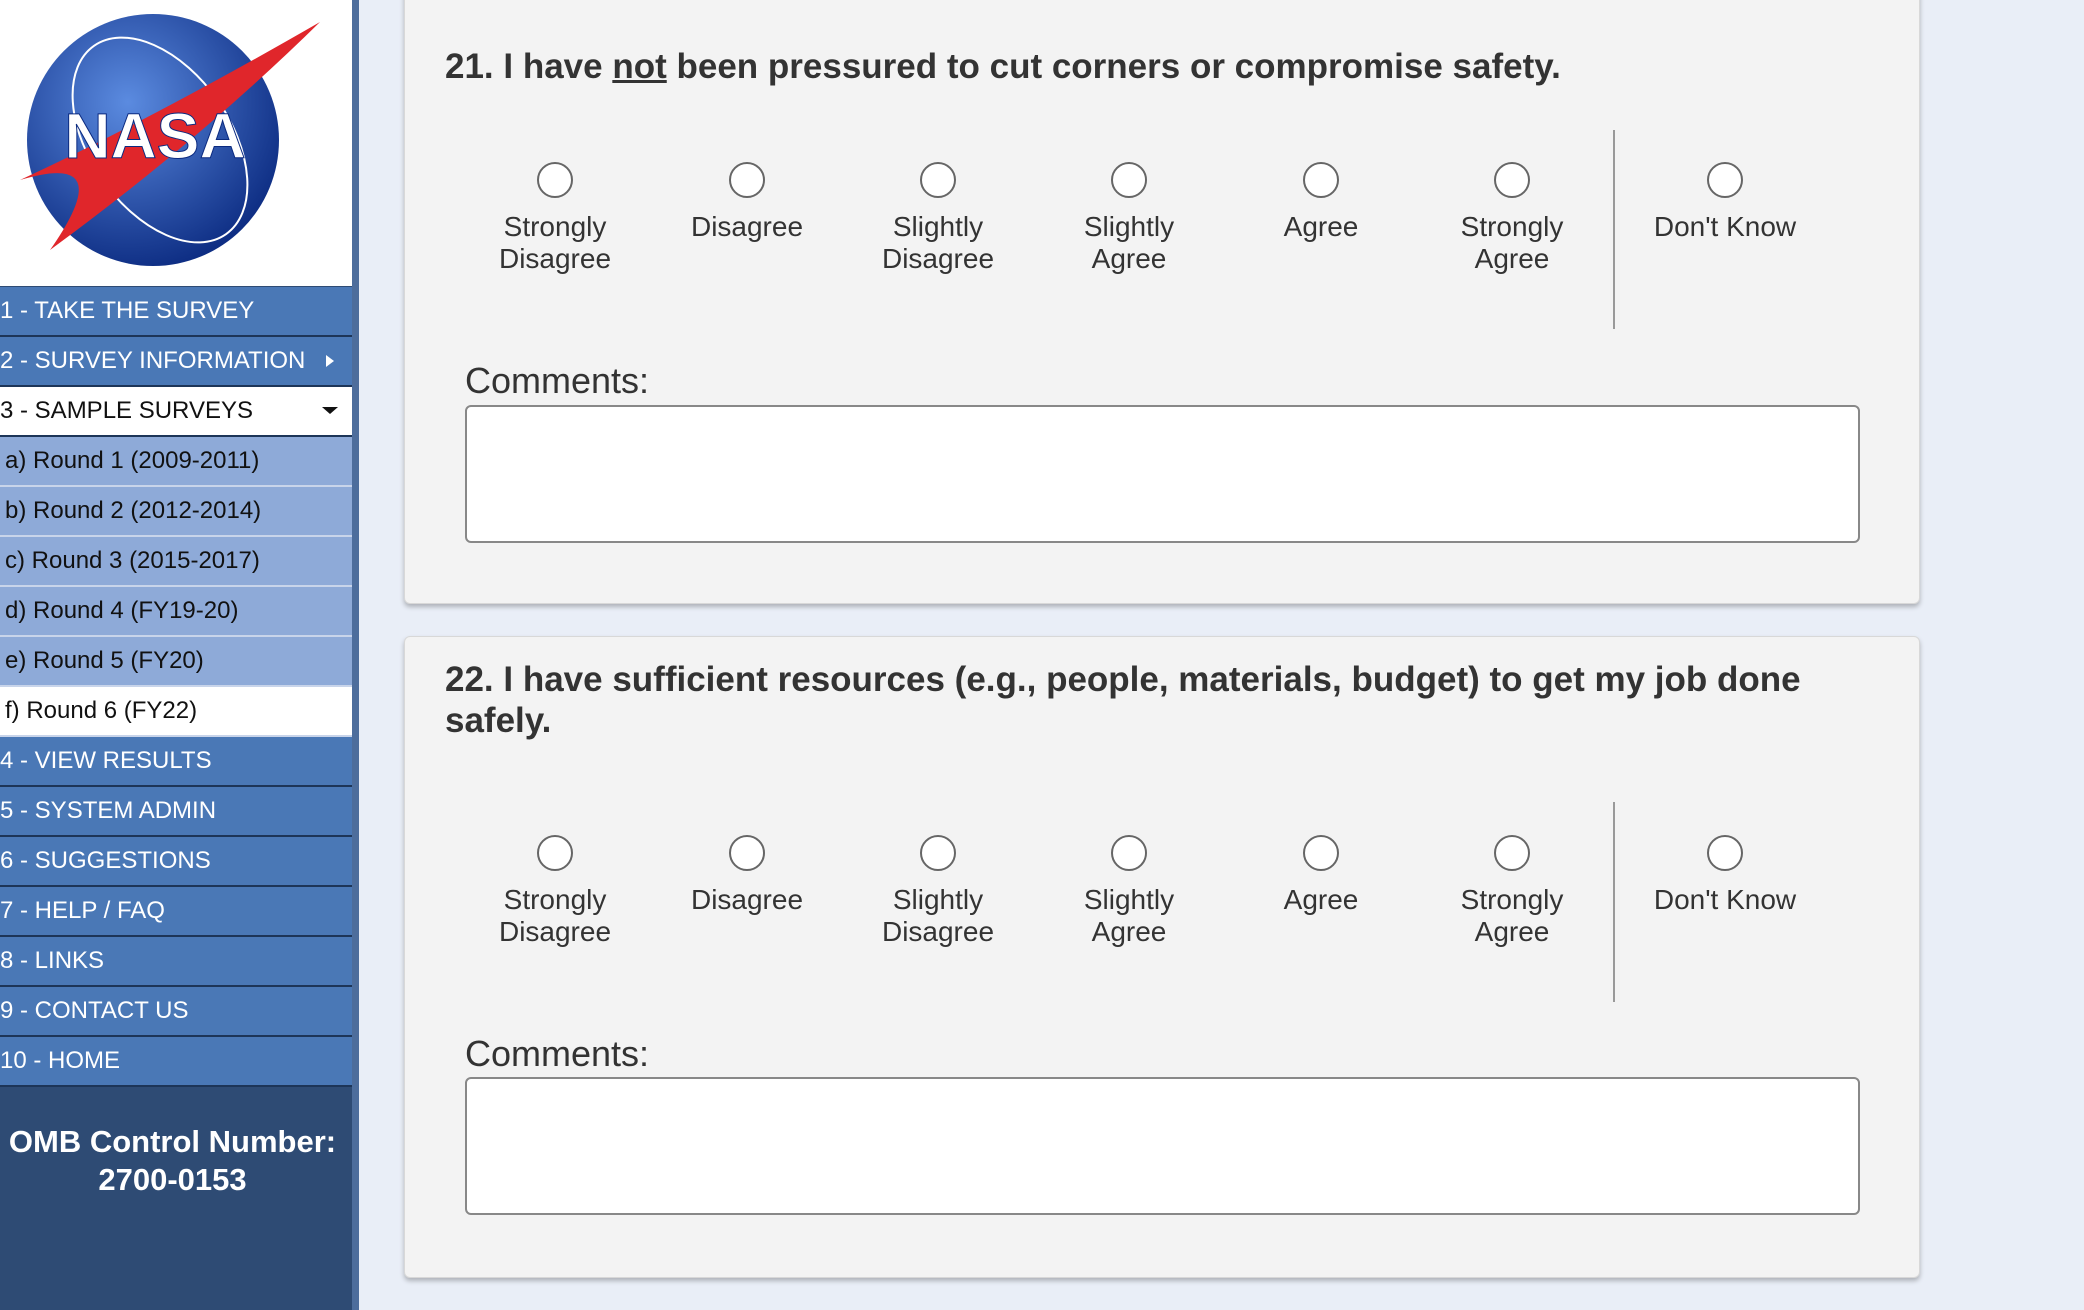 The width and height of the screenshot is (2084, 1310). What do you see at coordinates (176, 862) in the screenshot?
I see `nav-item: 6 - SUGGESTIONS` at bounding box center [176, 862].